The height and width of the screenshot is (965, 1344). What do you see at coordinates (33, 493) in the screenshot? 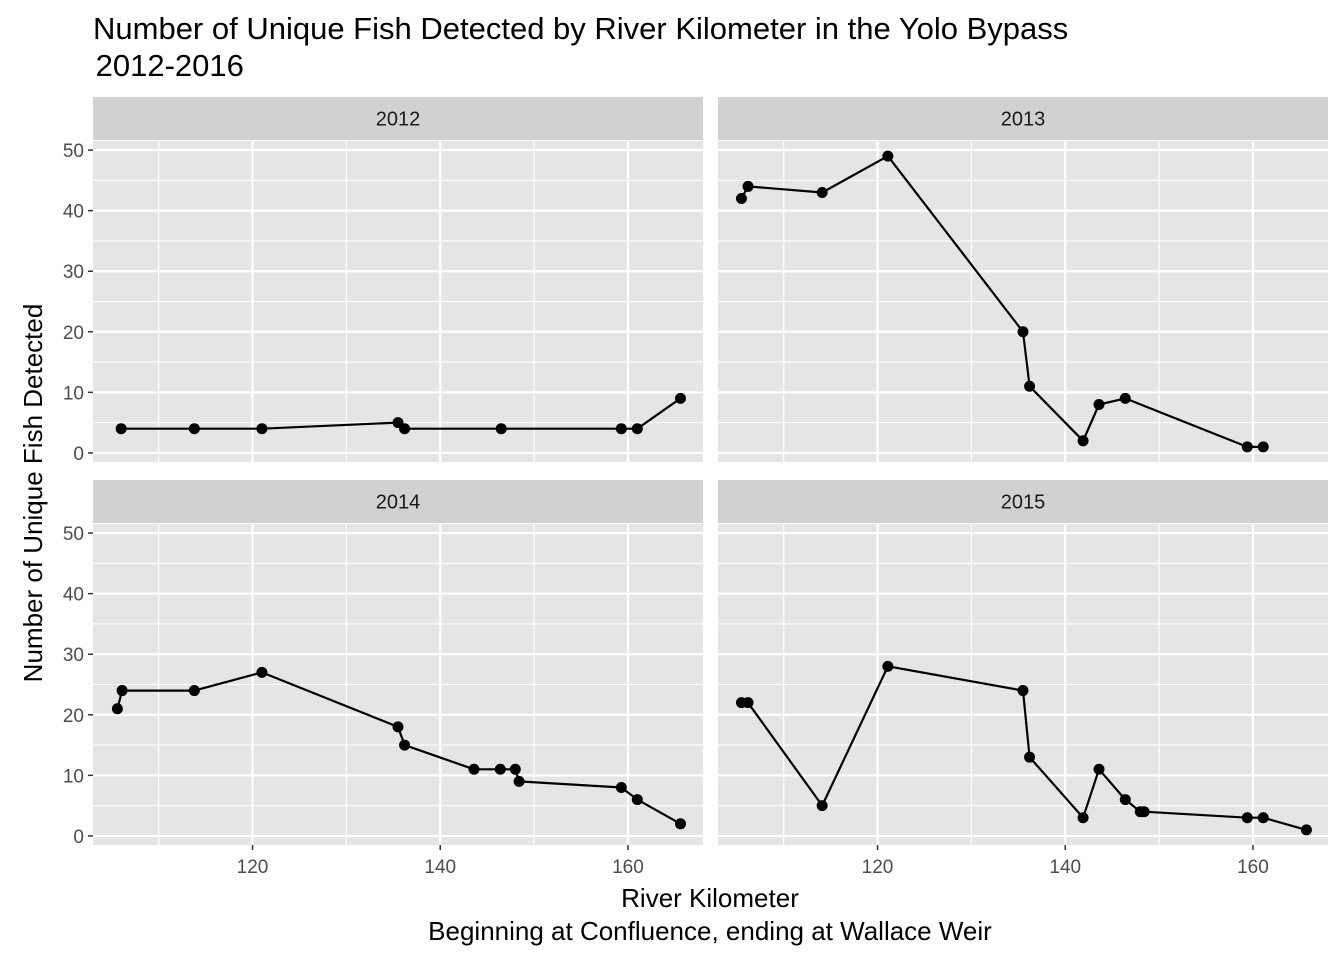
I see `y-axis-label: Number of Unique Fish Detected` at bounding box center [33, 493].